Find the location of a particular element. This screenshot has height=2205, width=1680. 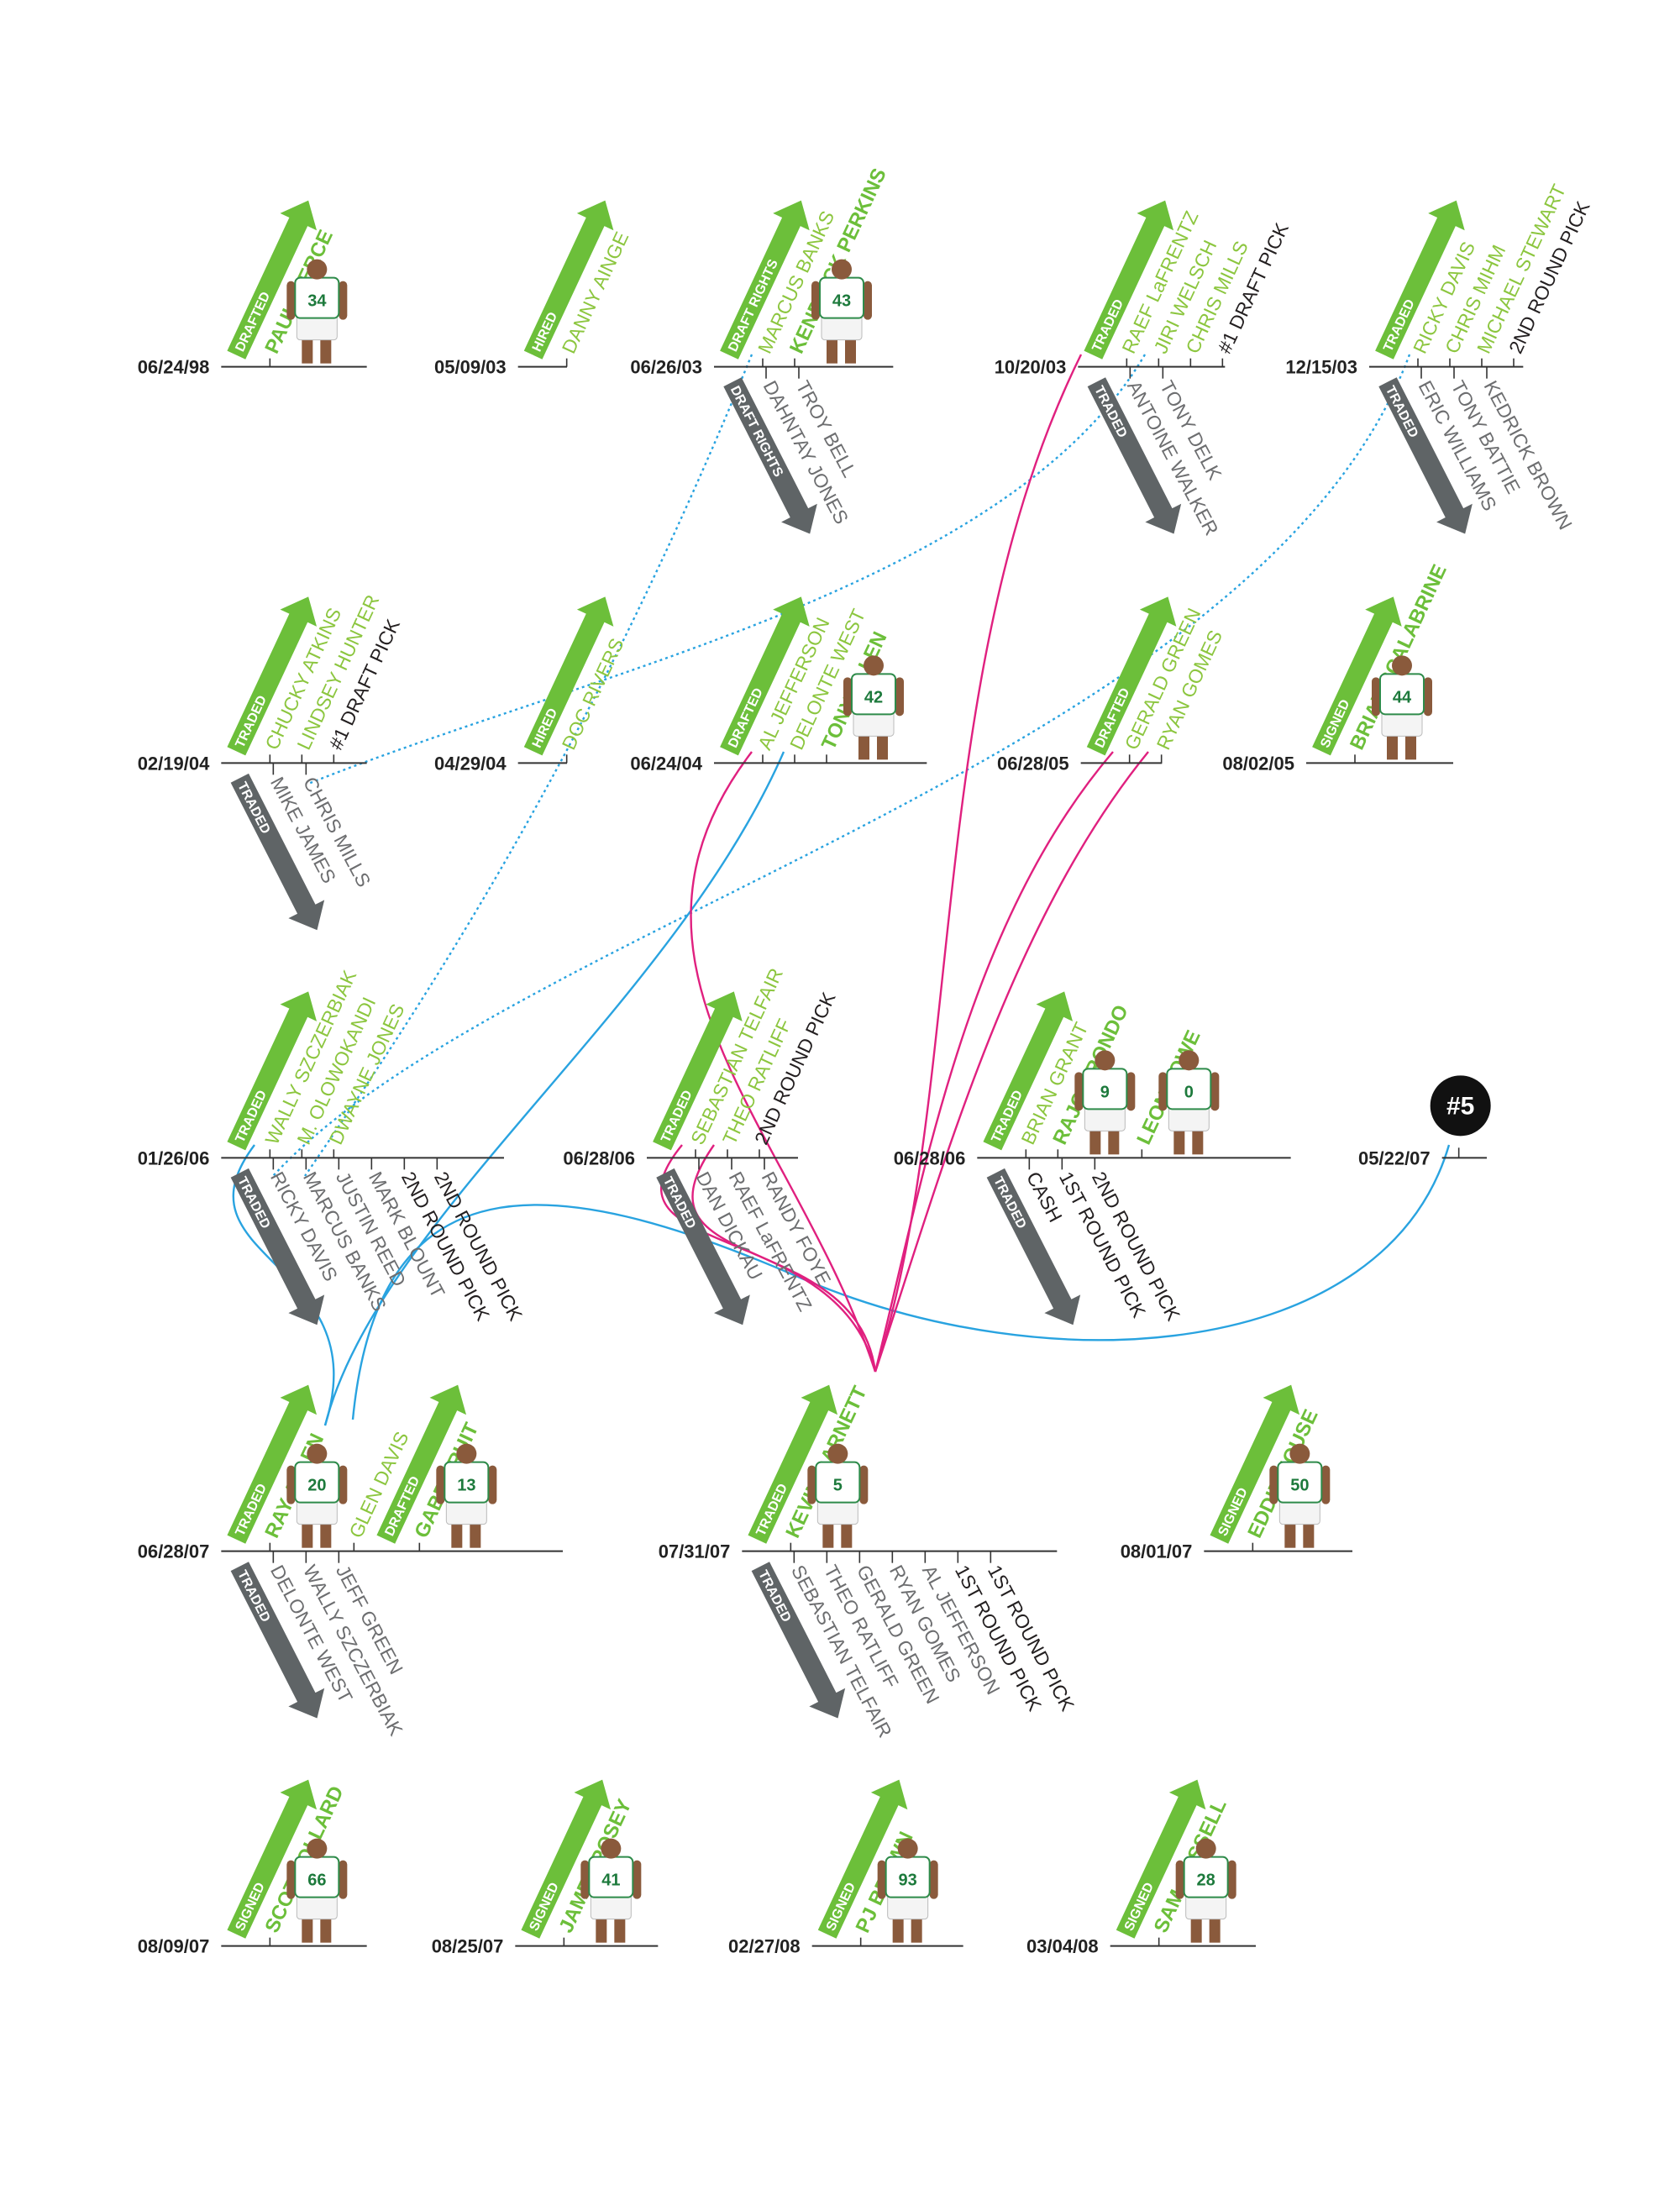

player-photo: 9 is located at coordinates (1105, 1102).